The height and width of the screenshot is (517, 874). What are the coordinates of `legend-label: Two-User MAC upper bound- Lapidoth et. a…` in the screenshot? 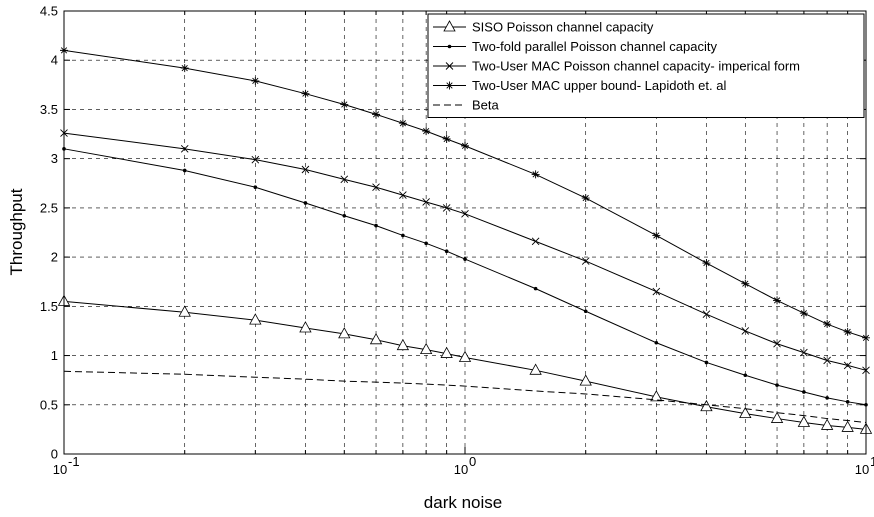 It's located at (599, 85).